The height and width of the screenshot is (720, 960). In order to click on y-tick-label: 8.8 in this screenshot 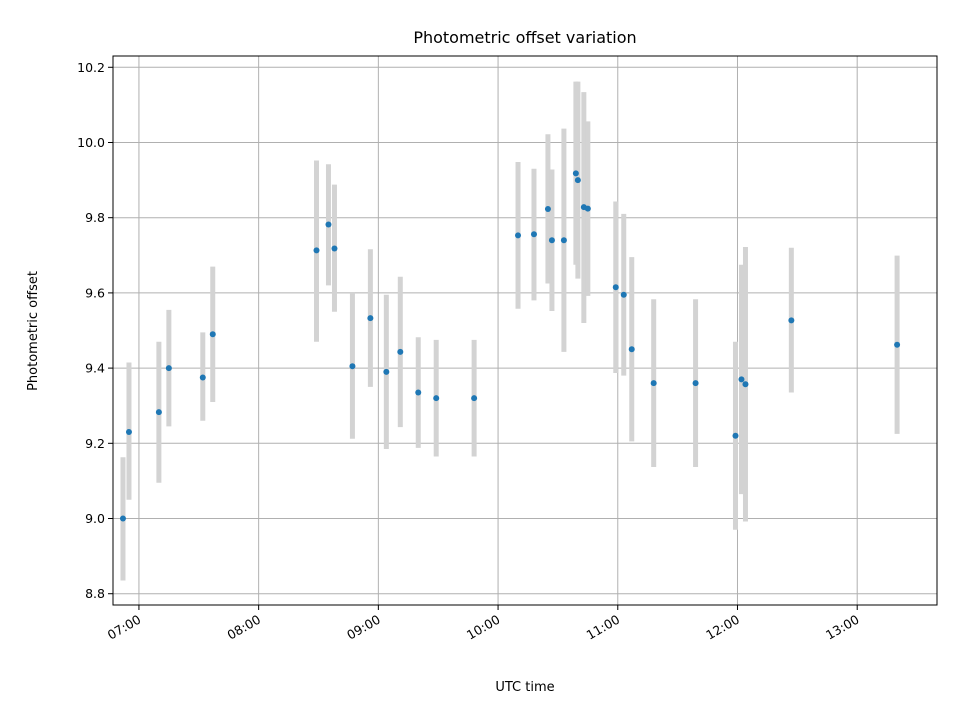, I will do `click(95, 593)`.